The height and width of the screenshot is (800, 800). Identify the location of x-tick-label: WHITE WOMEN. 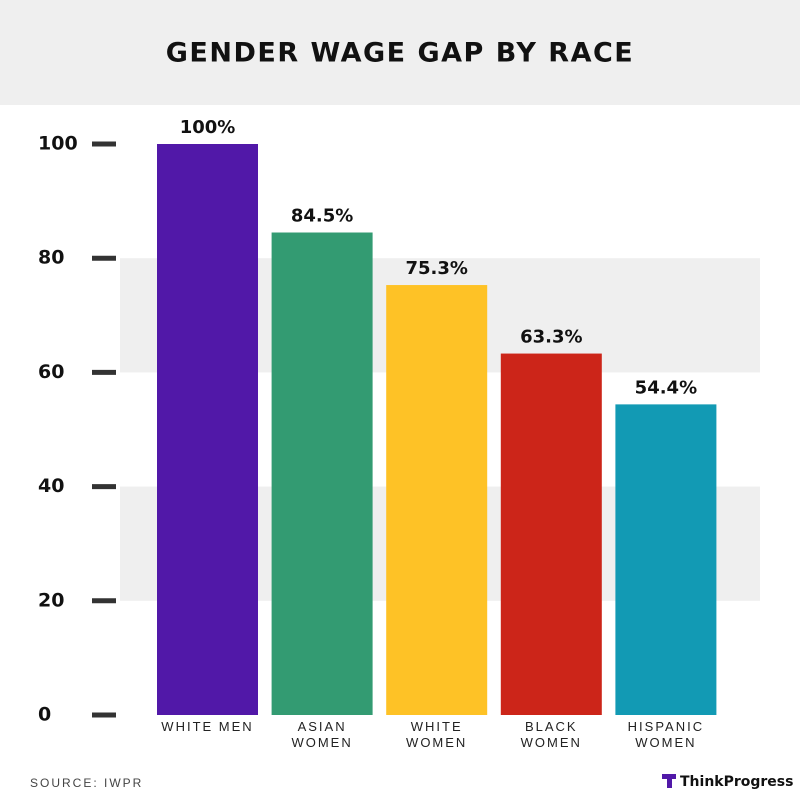
(437, 734).